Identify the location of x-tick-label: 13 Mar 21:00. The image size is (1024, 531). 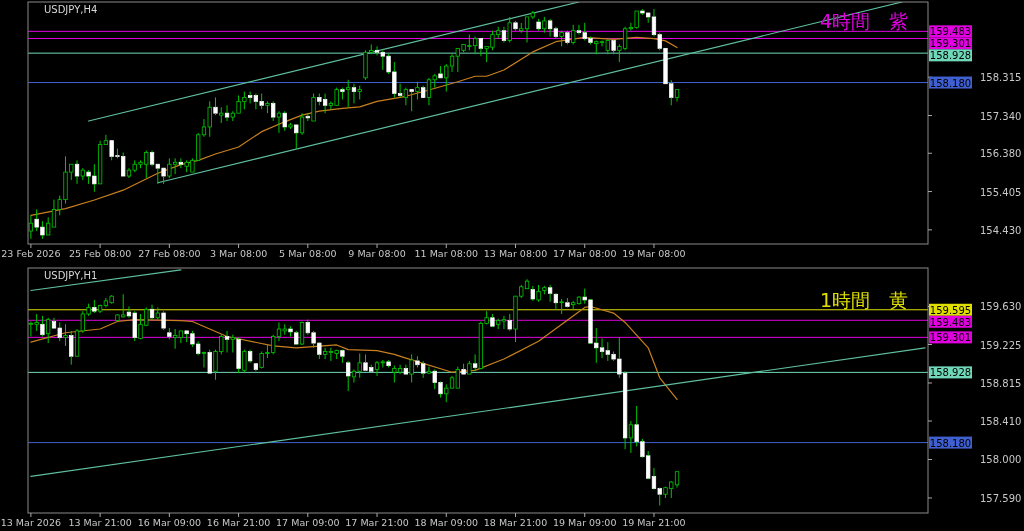
(100, 522).